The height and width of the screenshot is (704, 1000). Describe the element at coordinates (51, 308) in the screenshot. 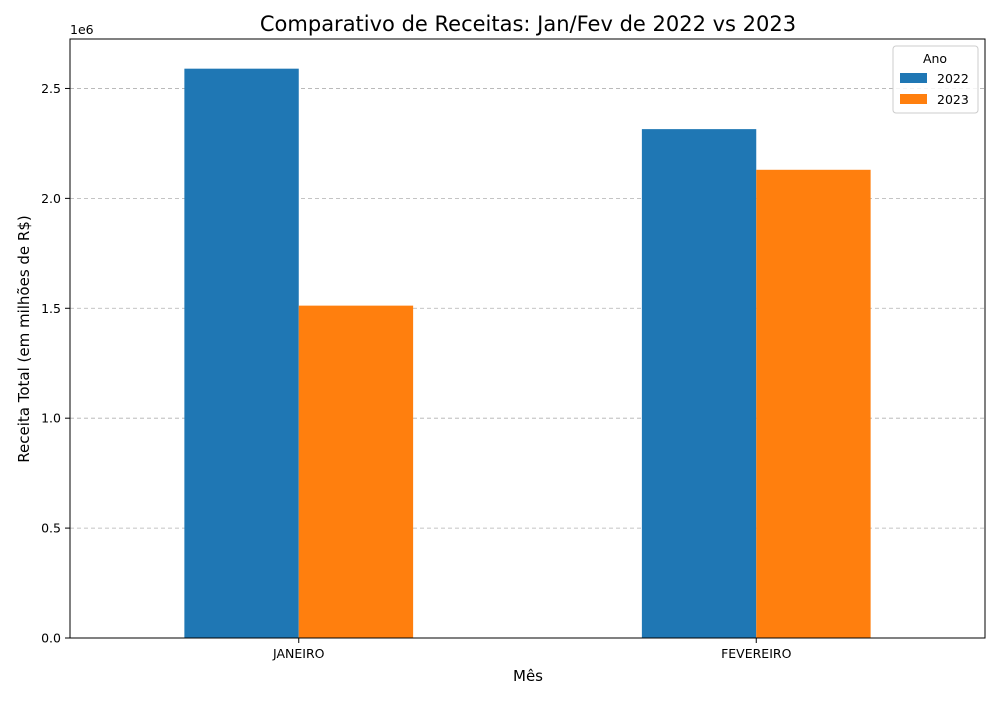

I see `y-tick-label: 1.5` at that location.